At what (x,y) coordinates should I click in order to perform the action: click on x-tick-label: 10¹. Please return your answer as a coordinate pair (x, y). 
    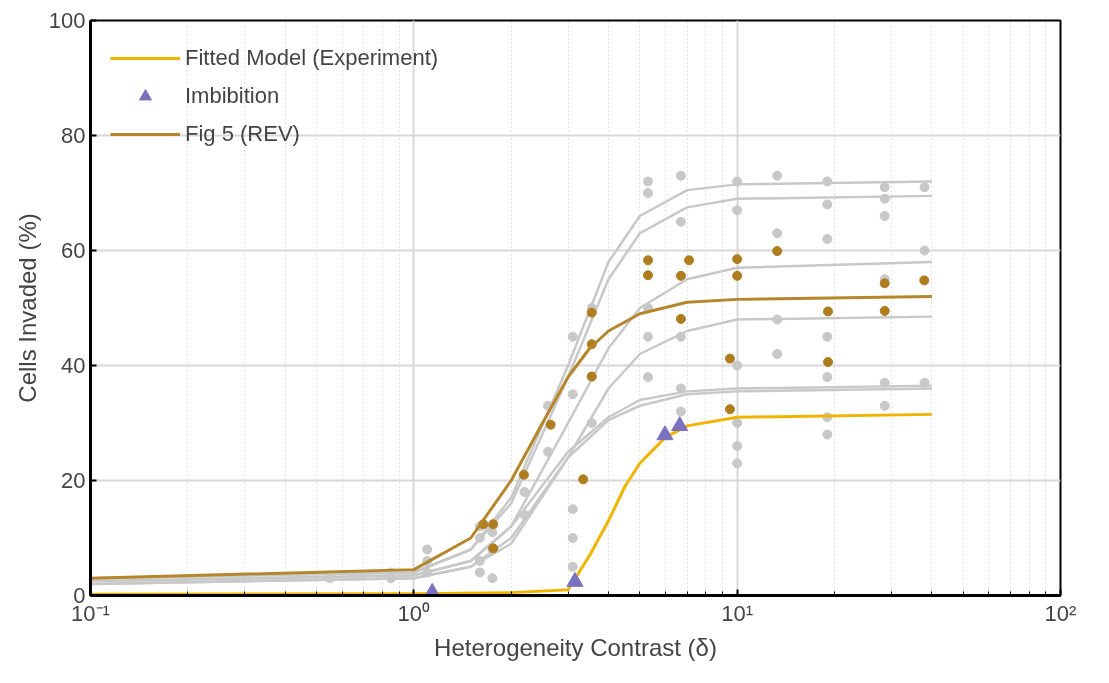
    Looking at the image, I should click on (737, 613).